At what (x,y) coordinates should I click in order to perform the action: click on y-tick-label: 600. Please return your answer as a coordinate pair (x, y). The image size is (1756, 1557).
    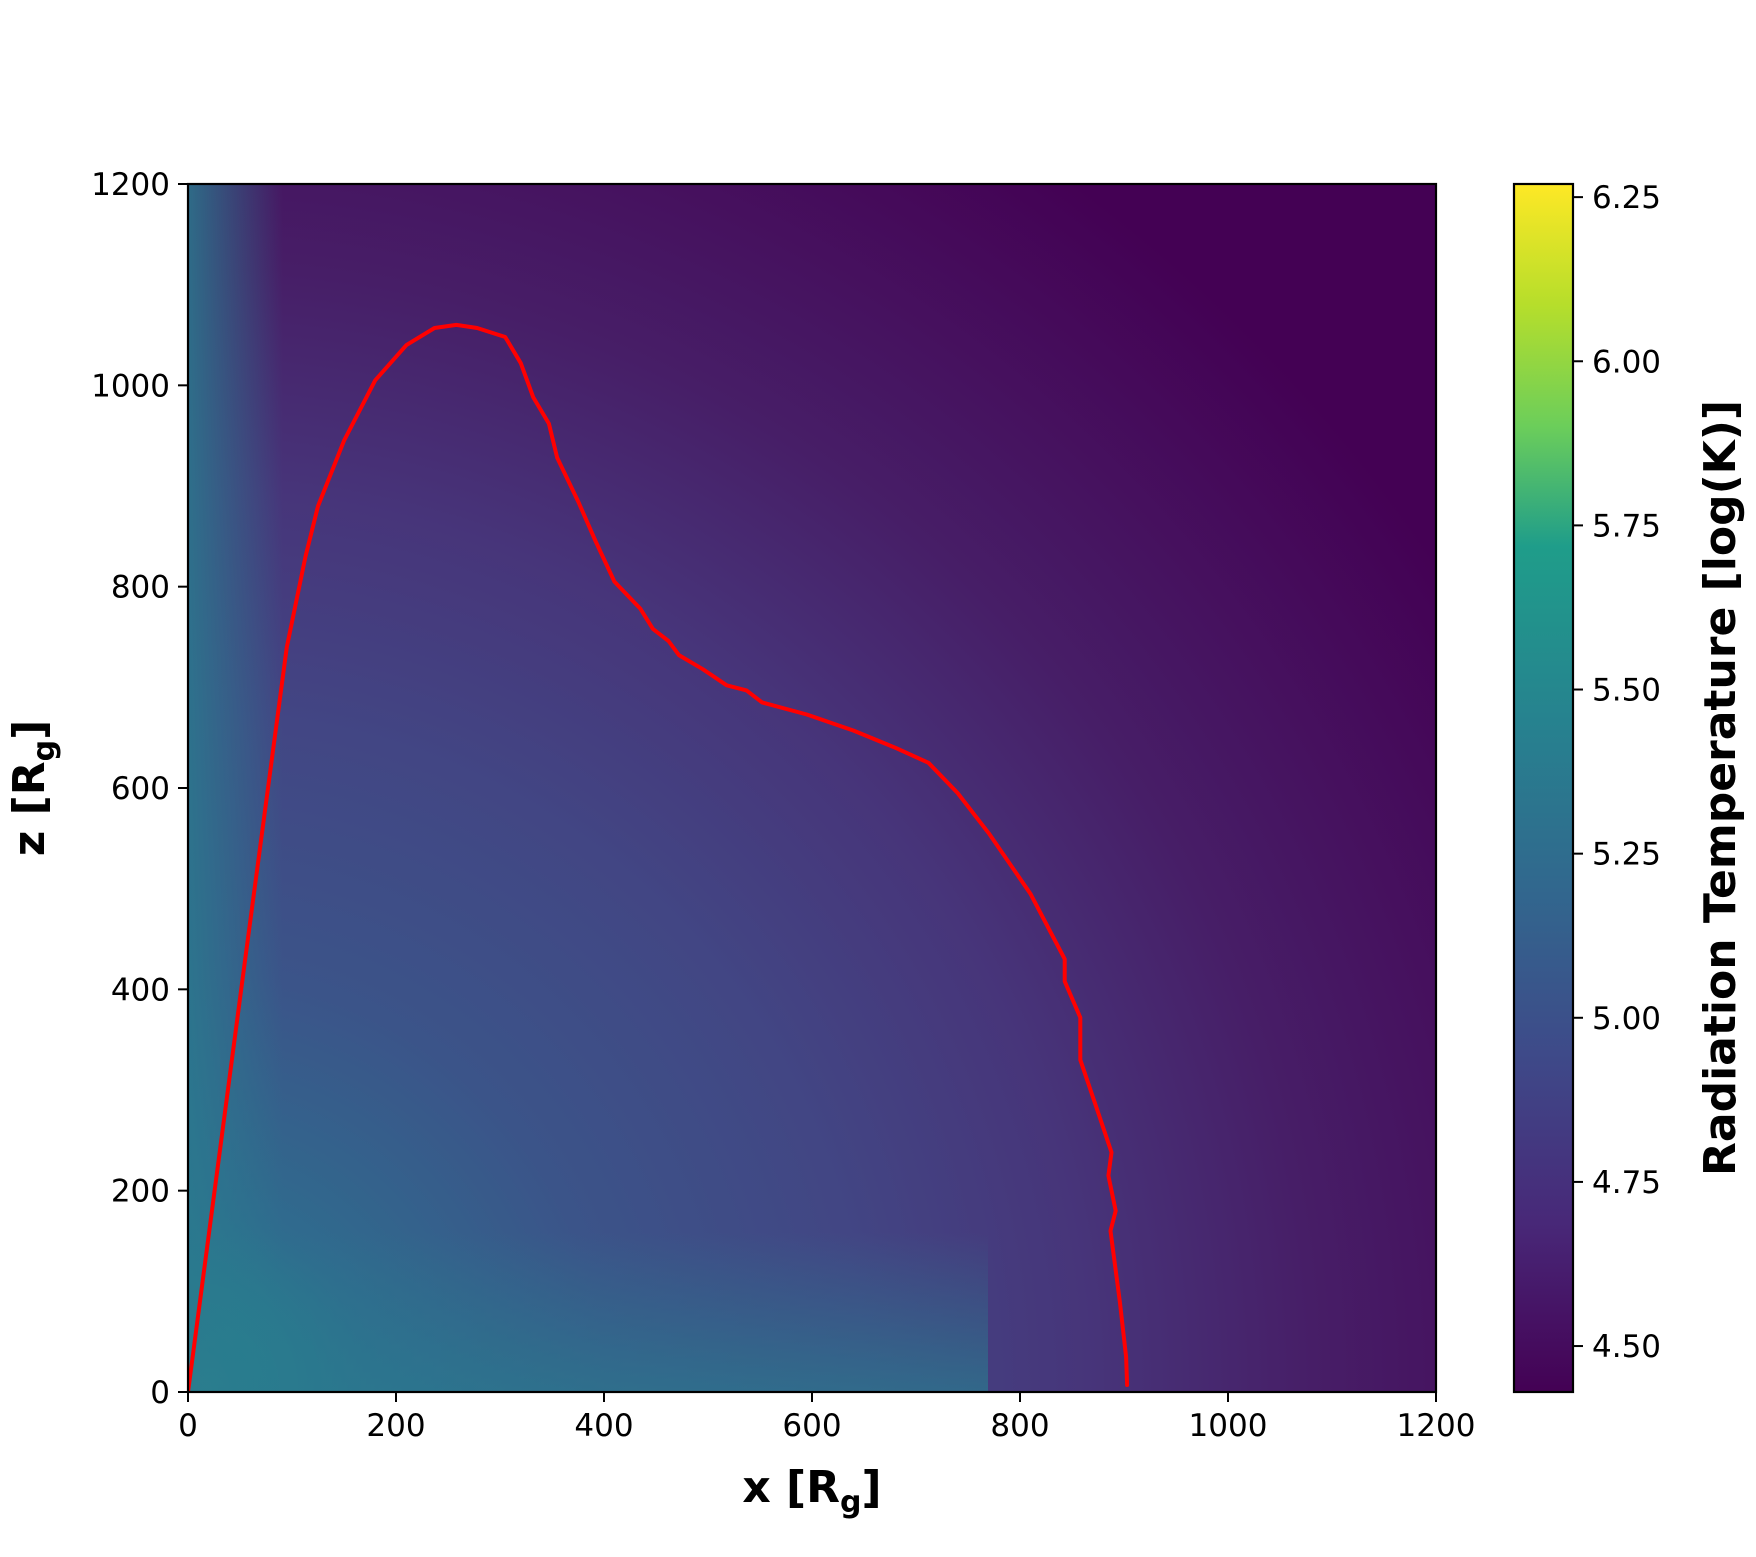
    Looking at the image, I should click on (140, 789).